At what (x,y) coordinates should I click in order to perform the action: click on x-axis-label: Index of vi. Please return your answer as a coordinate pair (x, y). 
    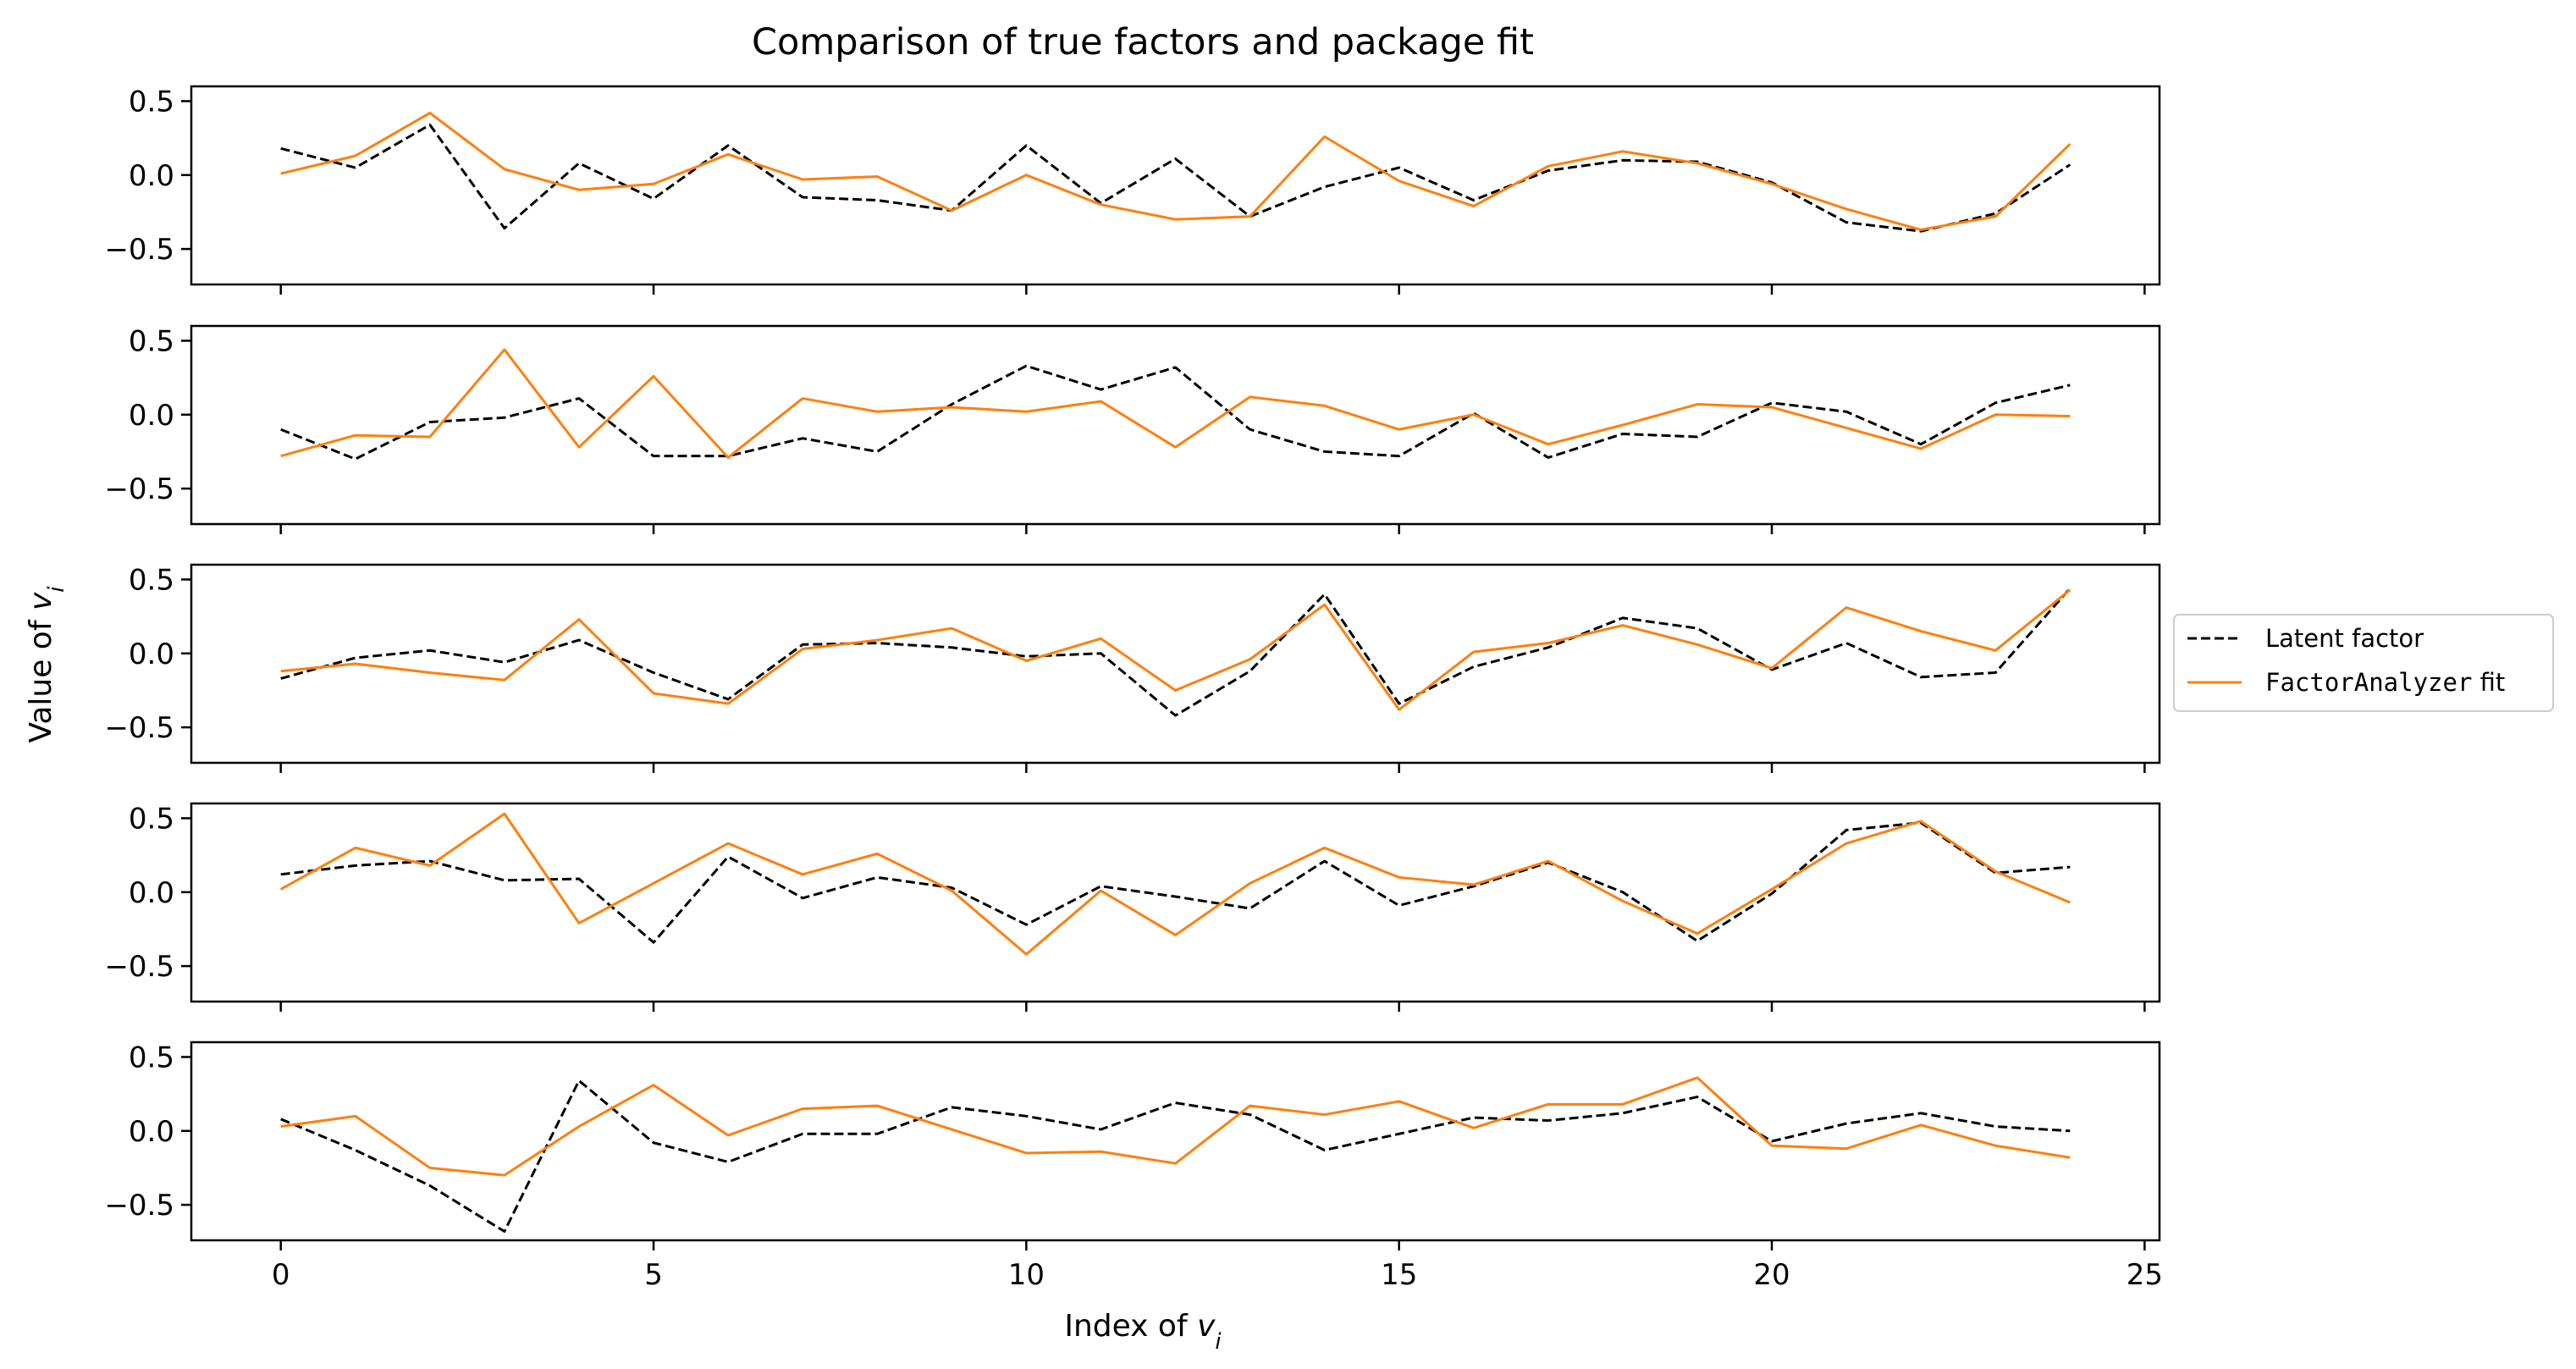
    Looking at the image, I should click on (1143, 1332).